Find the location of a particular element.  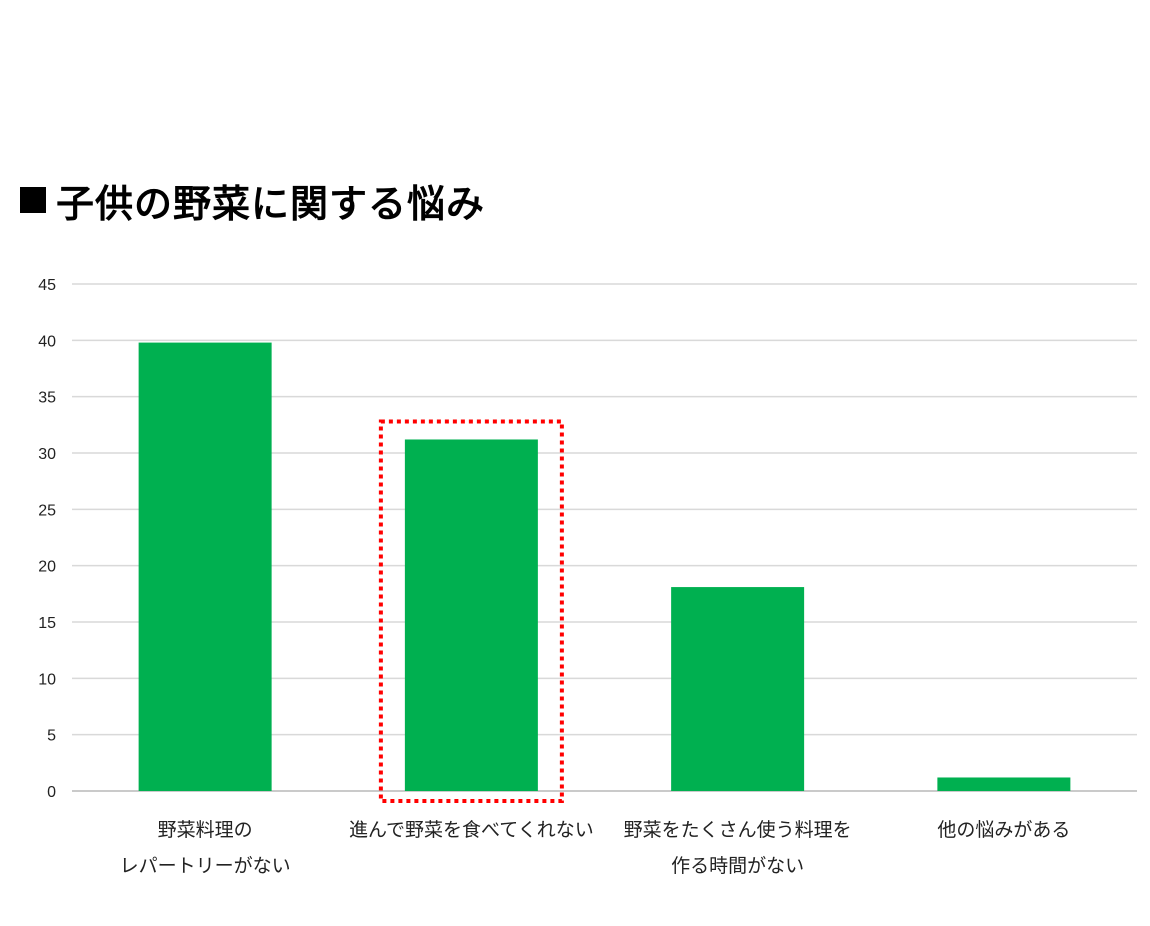

y-tick-label: 5 is located at coordinates (51, 736).